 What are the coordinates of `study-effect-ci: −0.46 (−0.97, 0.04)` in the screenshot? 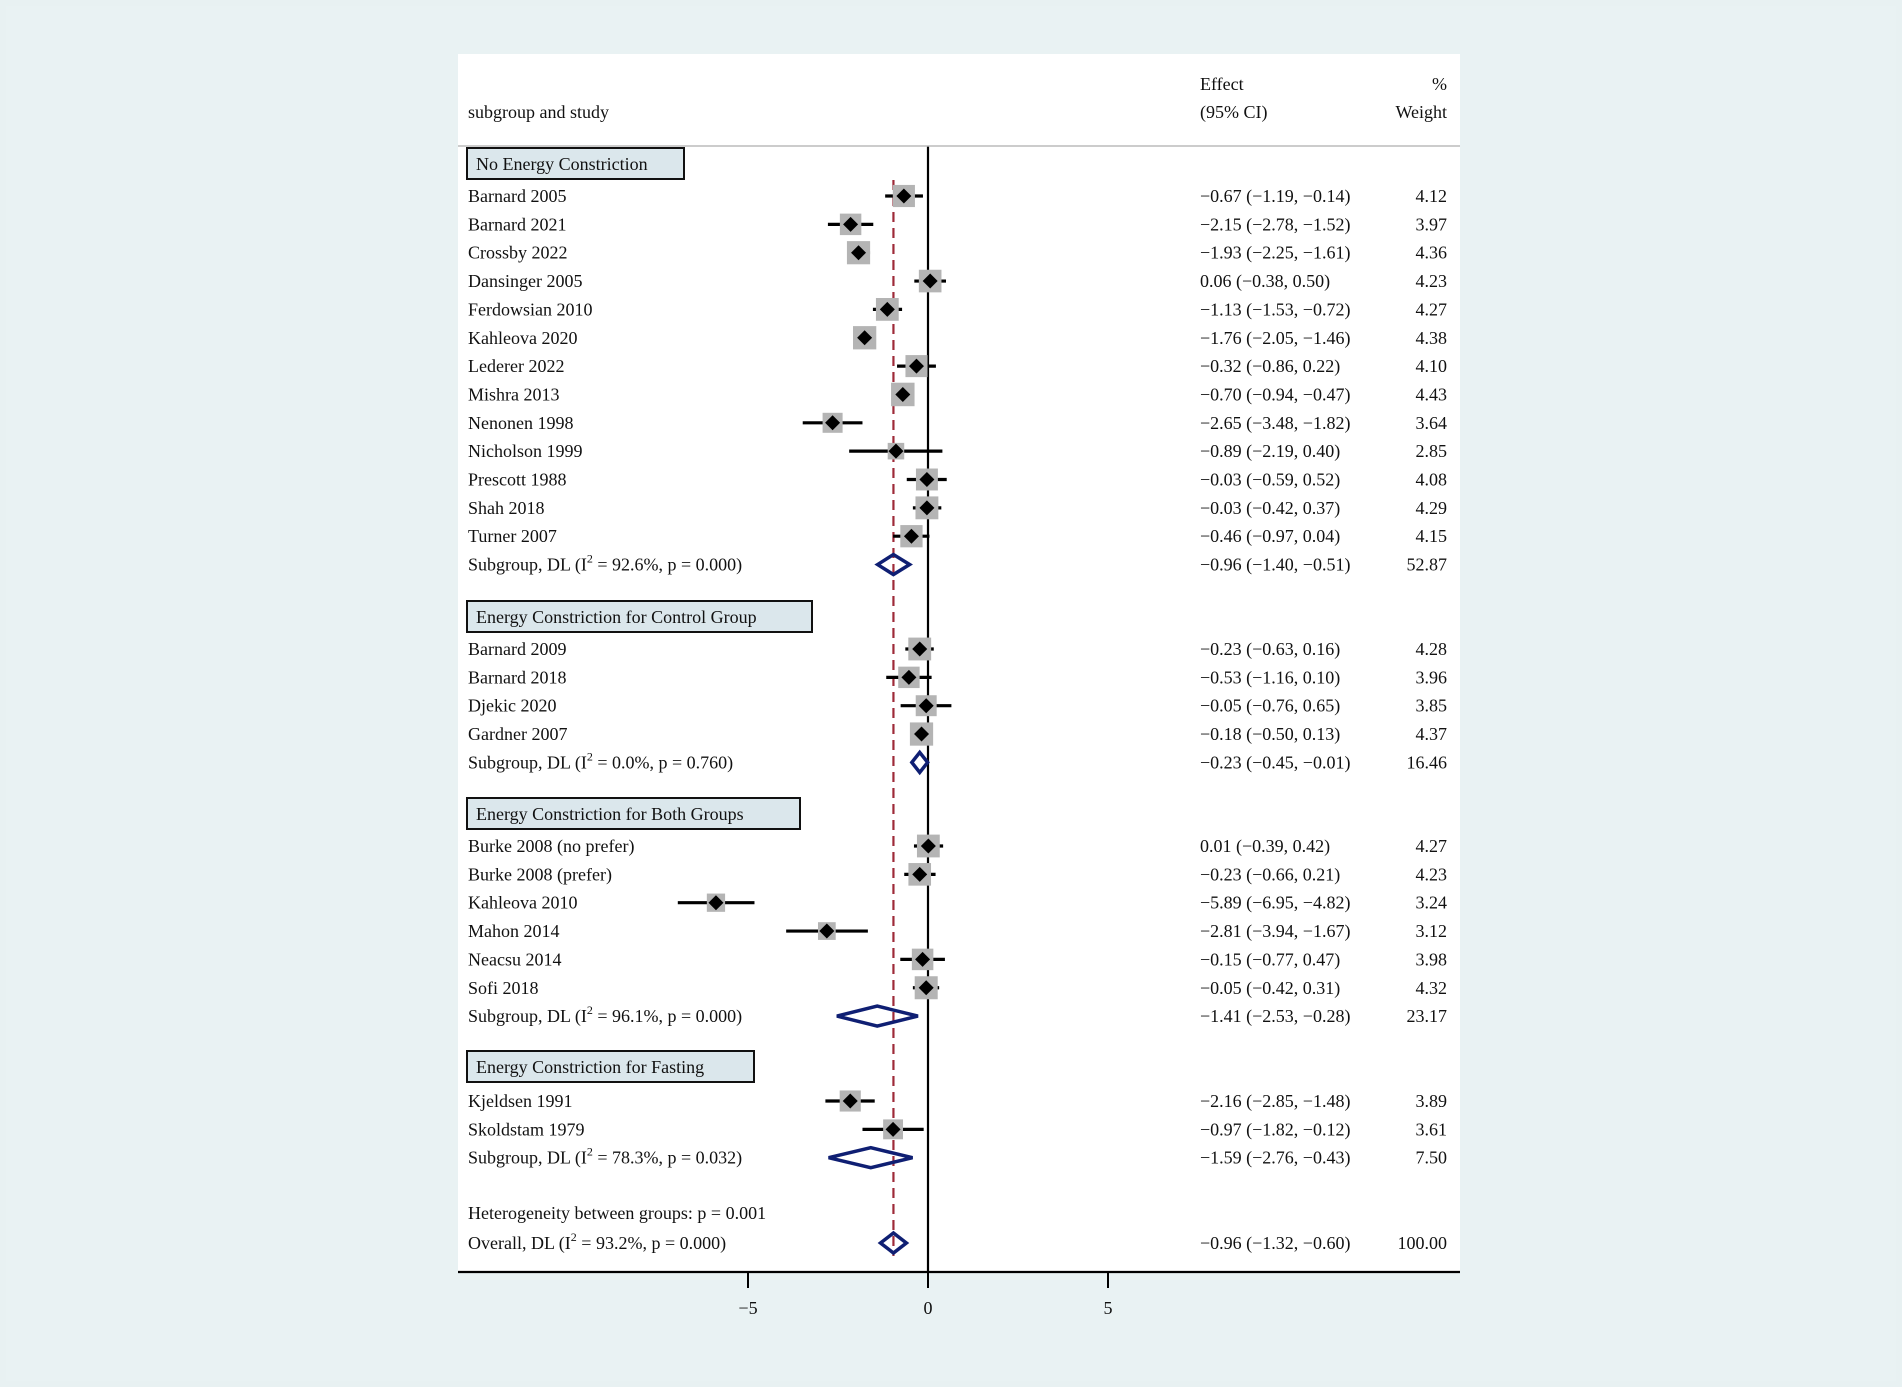 It's located at (1270, 536).